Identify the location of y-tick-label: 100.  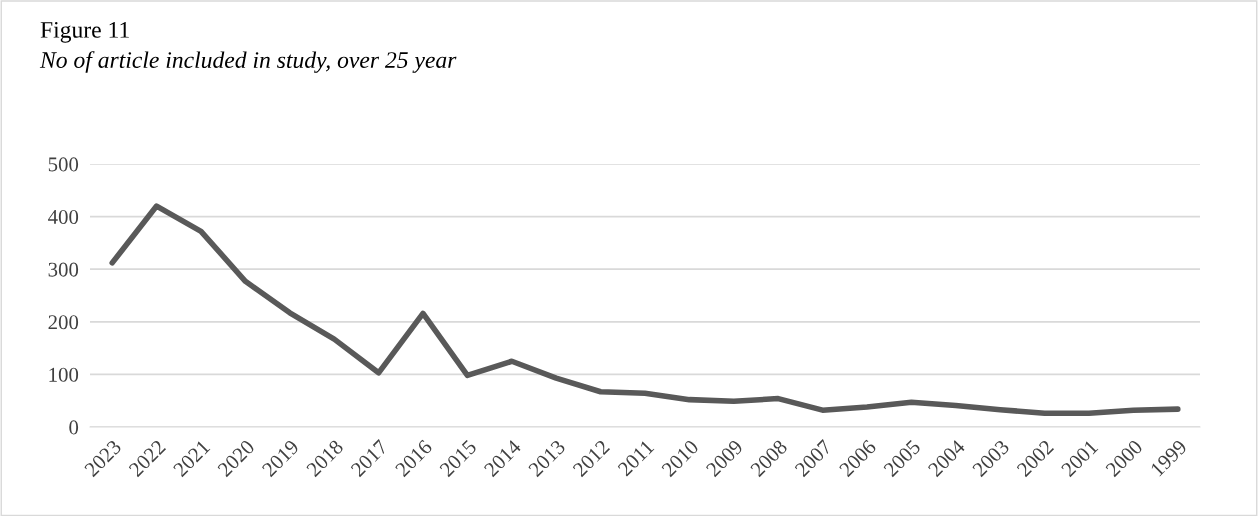
(64, 374).